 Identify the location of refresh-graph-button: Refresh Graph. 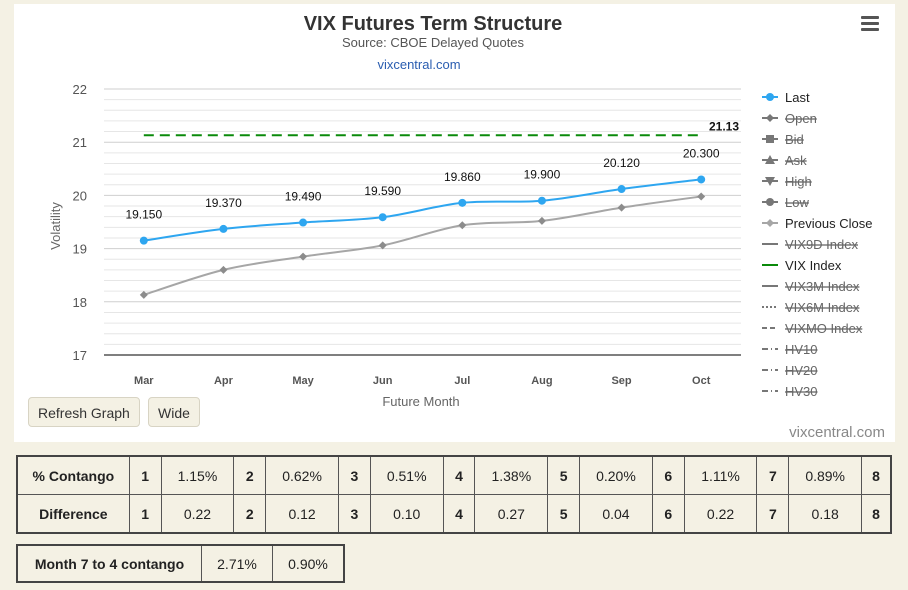
(84, 412).